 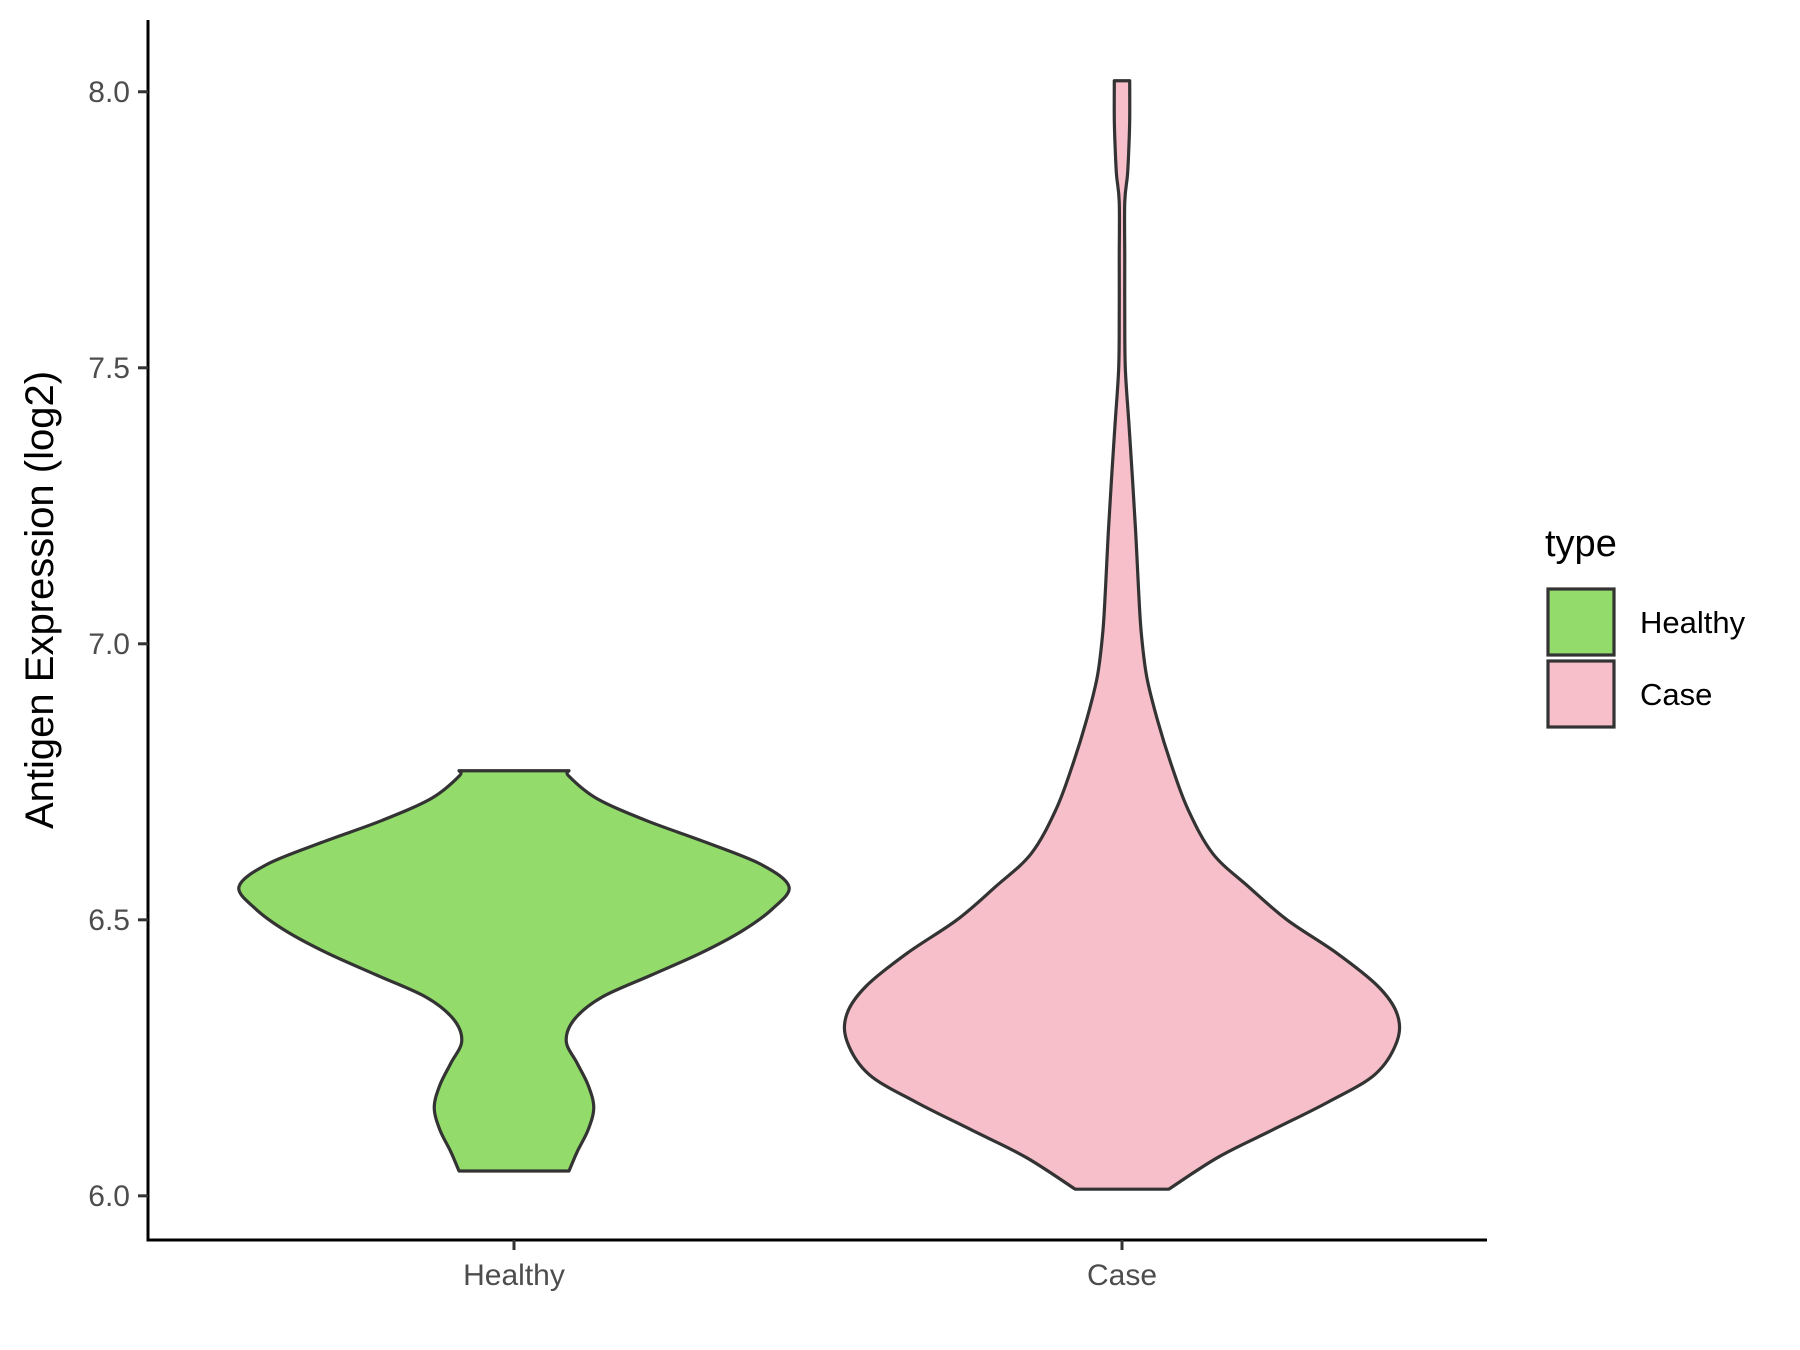 I want to click on y-axis-ticks: 6.0 6.5 7.0 7.5 8.0, so click(x=118, y=644).